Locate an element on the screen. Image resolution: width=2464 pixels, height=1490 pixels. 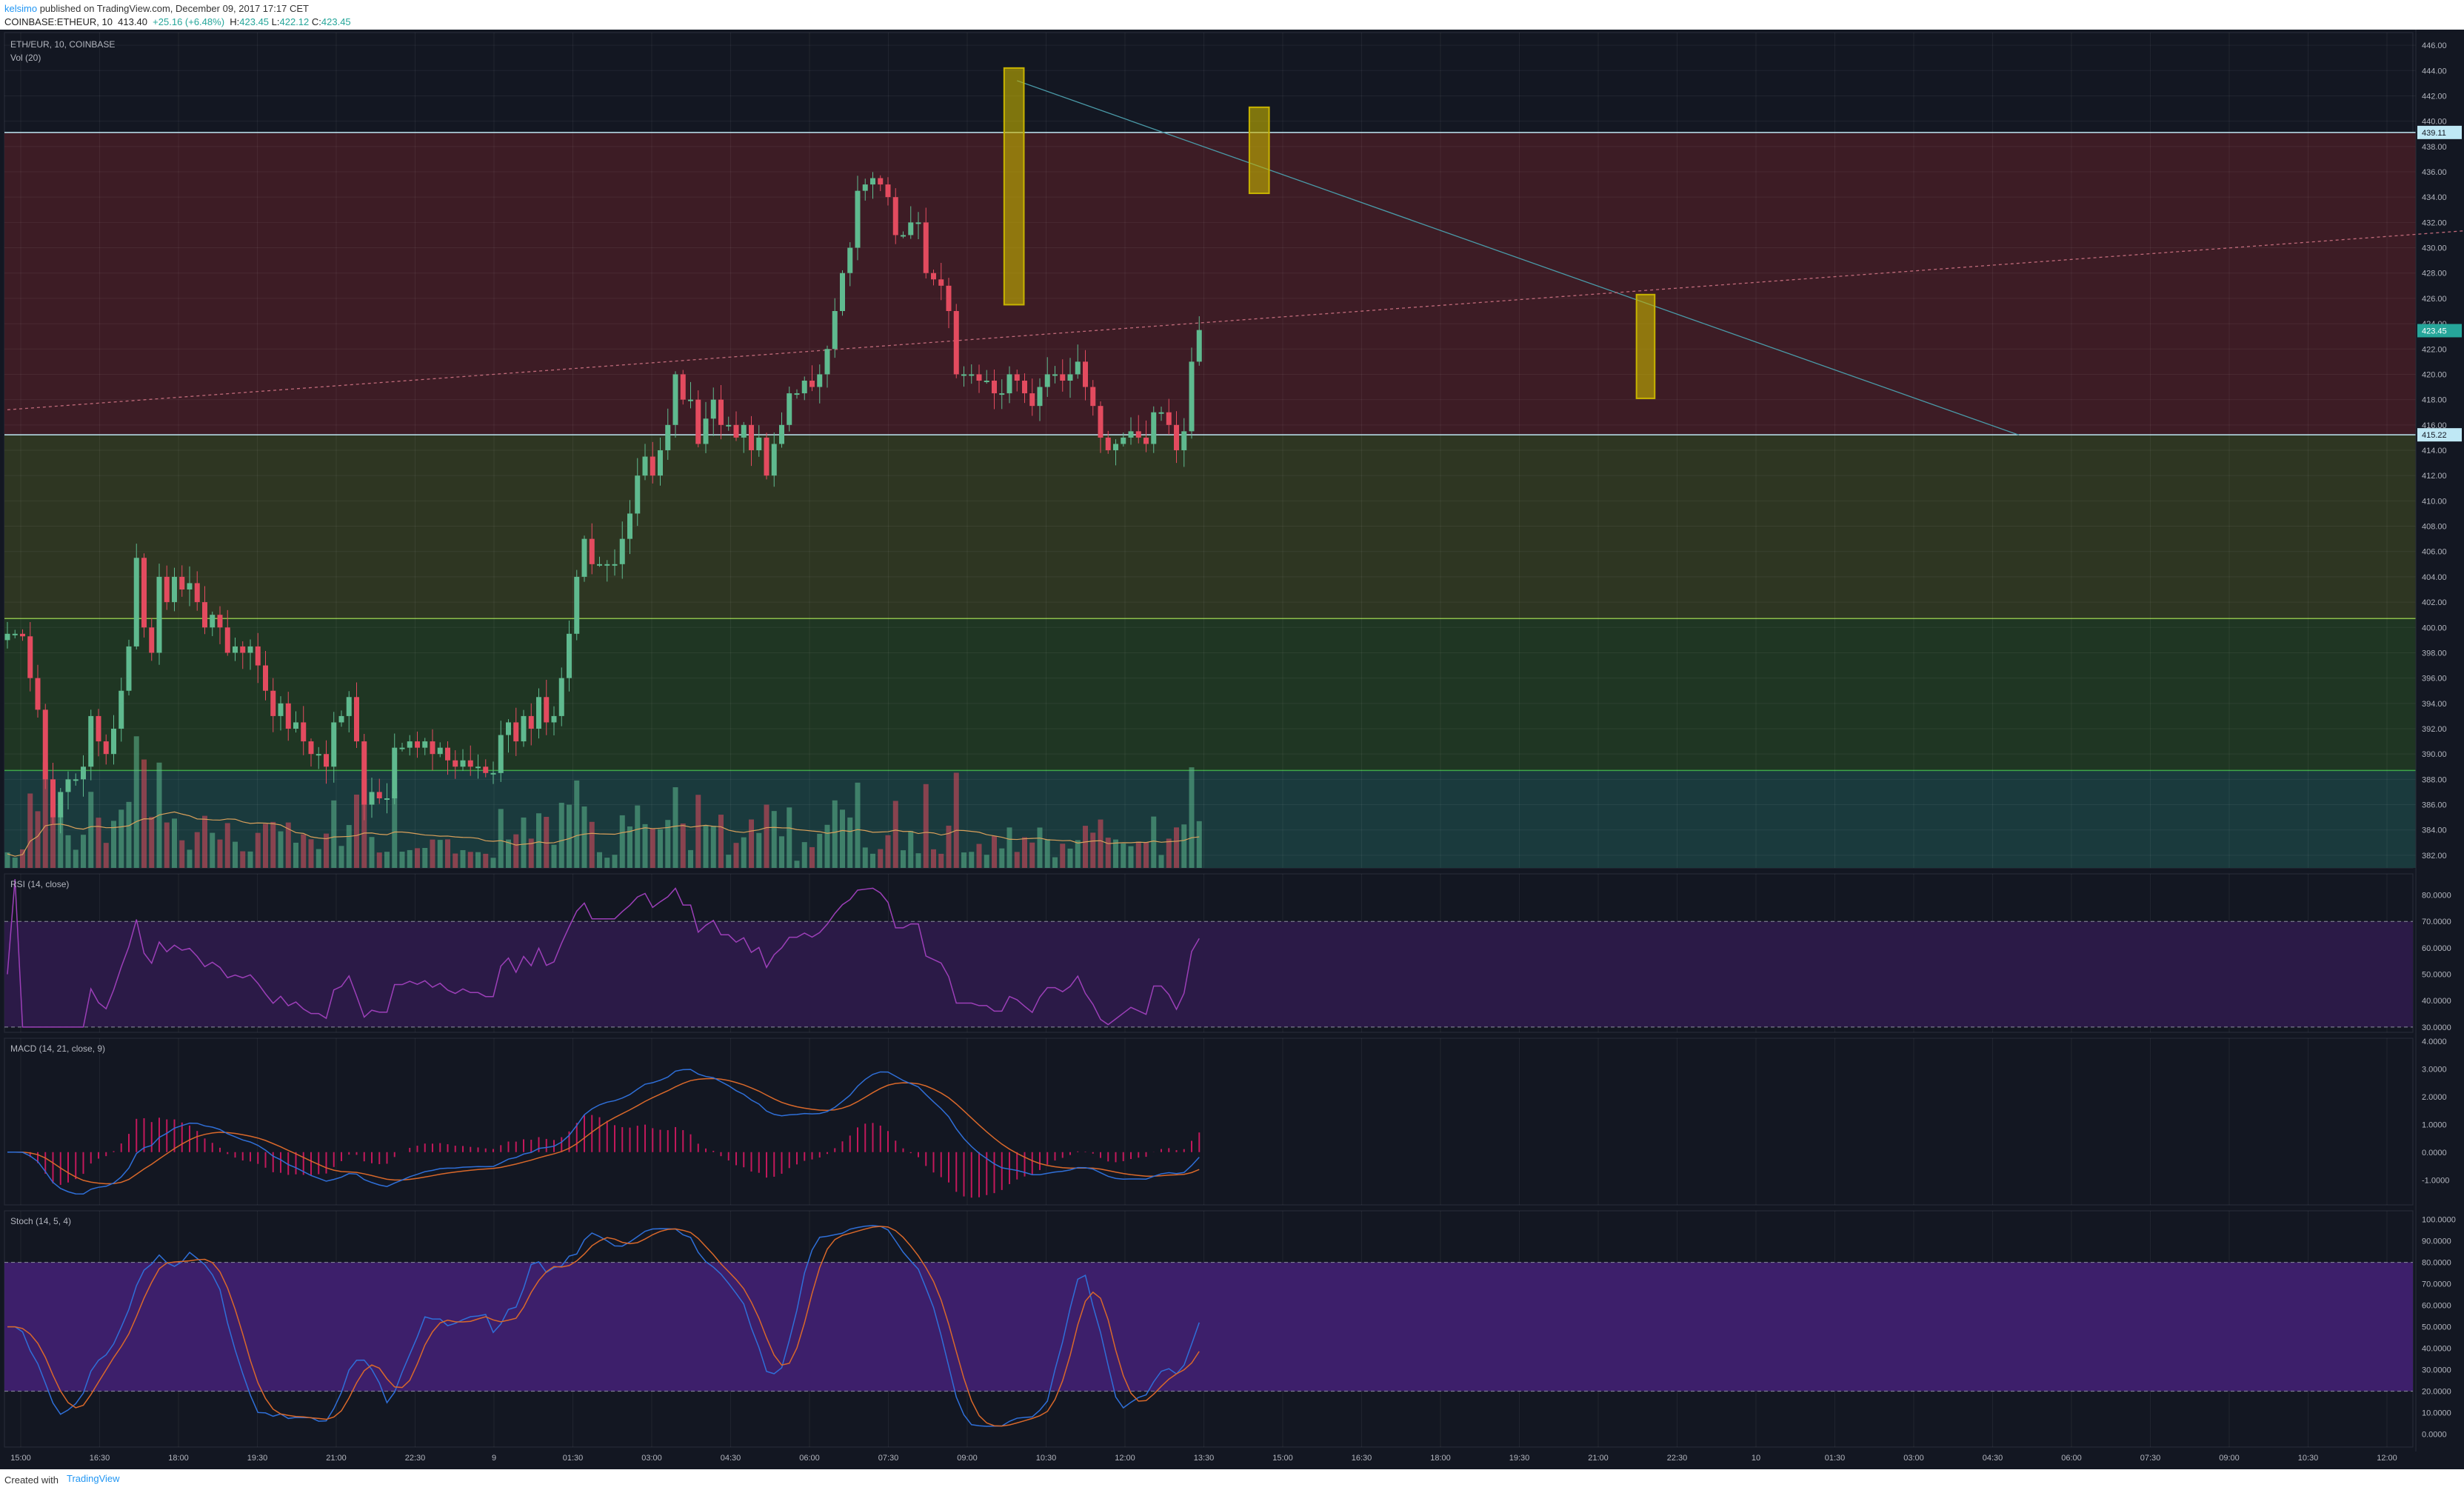
high-label: H: is located at coordinates (235, 21).